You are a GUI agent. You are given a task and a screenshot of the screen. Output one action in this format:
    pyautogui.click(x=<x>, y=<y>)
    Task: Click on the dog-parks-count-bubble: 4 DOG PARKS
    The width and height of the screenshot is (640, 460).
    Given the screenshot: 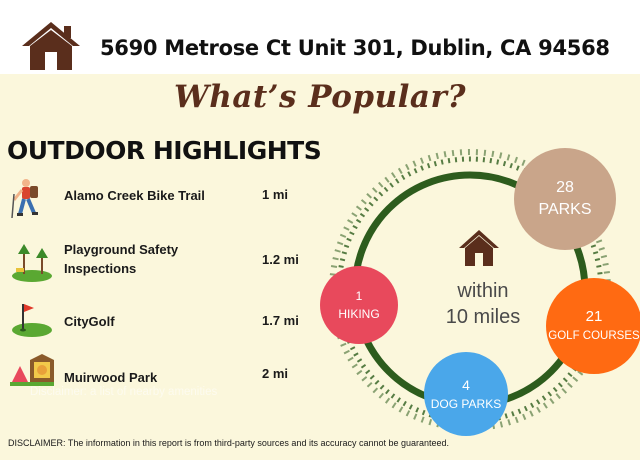 What is the action you would take?
    pyautogui.click(x=466, y=394)
    